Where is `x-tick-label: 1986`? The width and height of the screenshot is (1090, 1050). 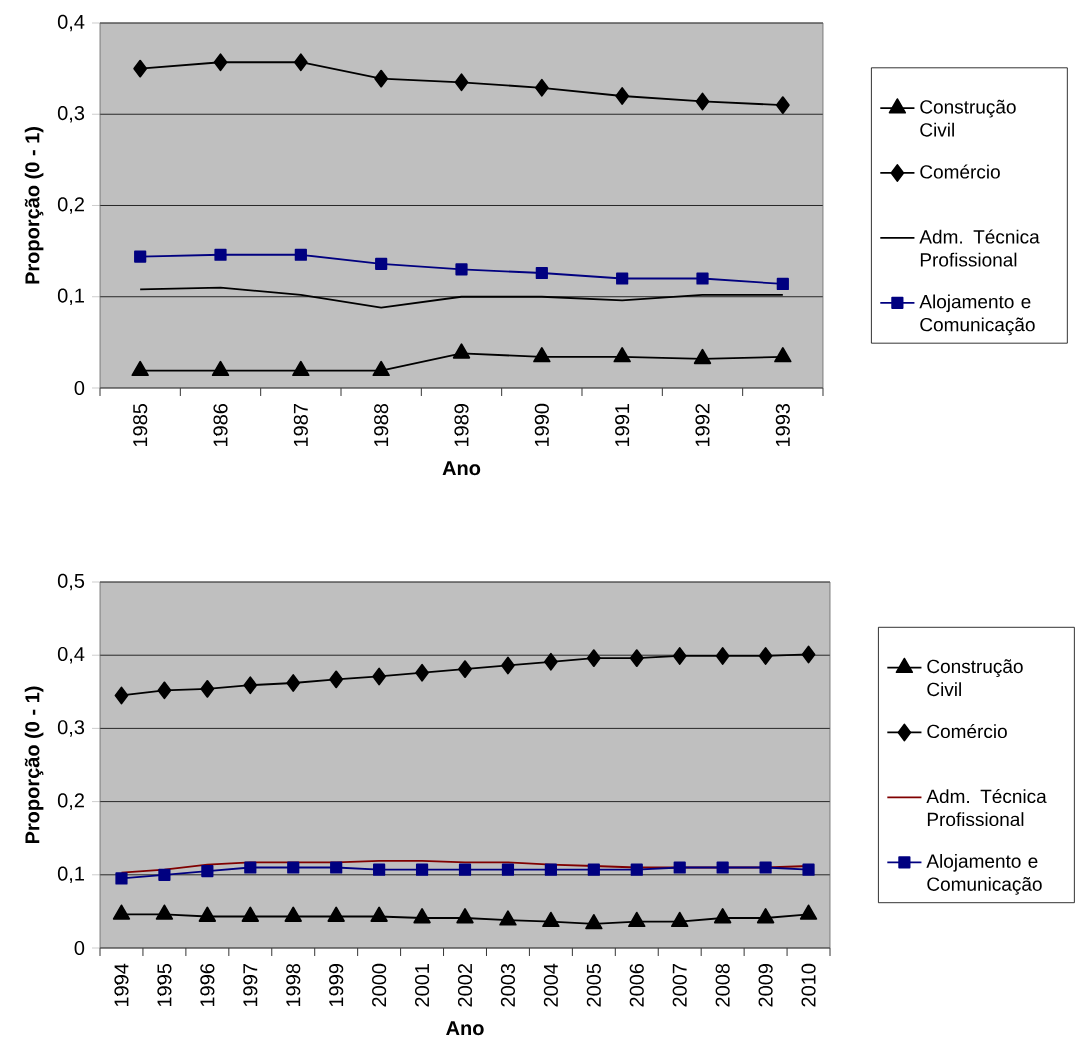 x-tick-label: 1986 is located at coordinates (220, 425).